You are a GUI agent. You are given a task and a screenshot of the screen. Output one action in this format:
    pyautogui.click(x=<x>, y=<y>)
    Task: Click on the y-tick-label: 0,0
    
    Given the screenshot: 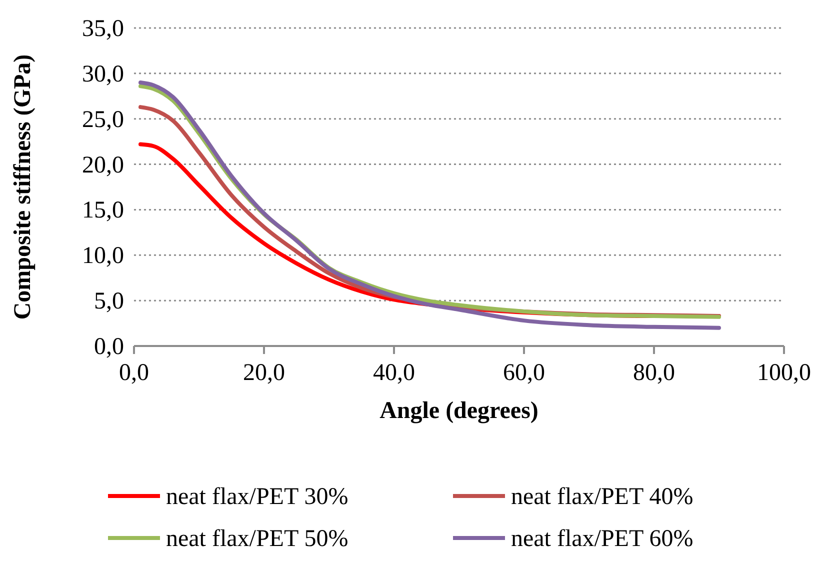 What is the action you would take?
    pyautogui.click(x=109, y=347)
    